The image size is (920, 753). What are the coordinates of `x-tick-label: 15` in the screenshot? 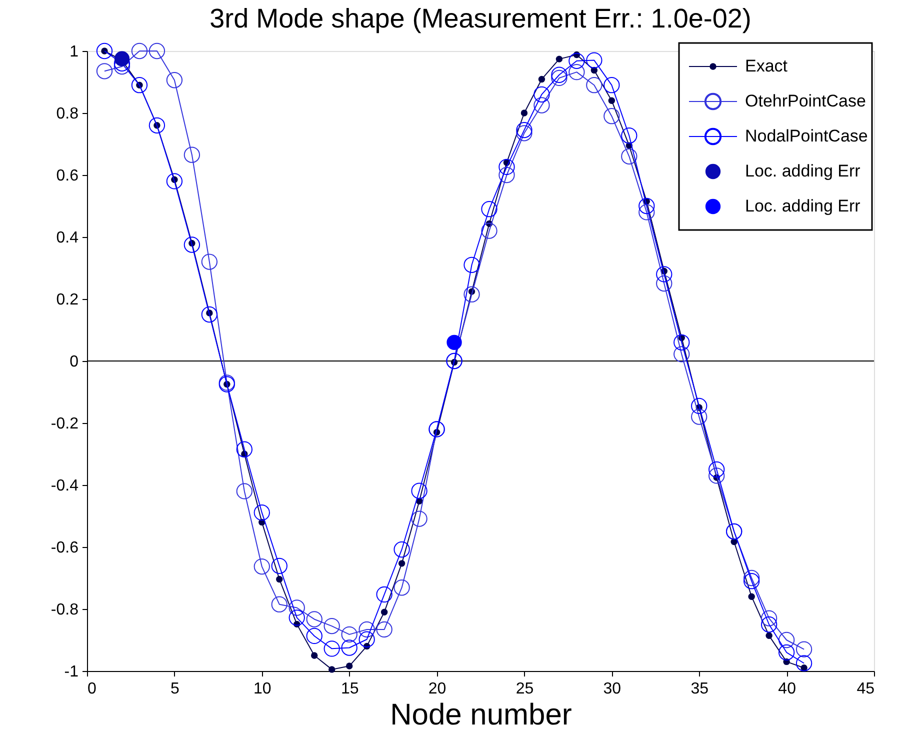 It's located at (349, 689).